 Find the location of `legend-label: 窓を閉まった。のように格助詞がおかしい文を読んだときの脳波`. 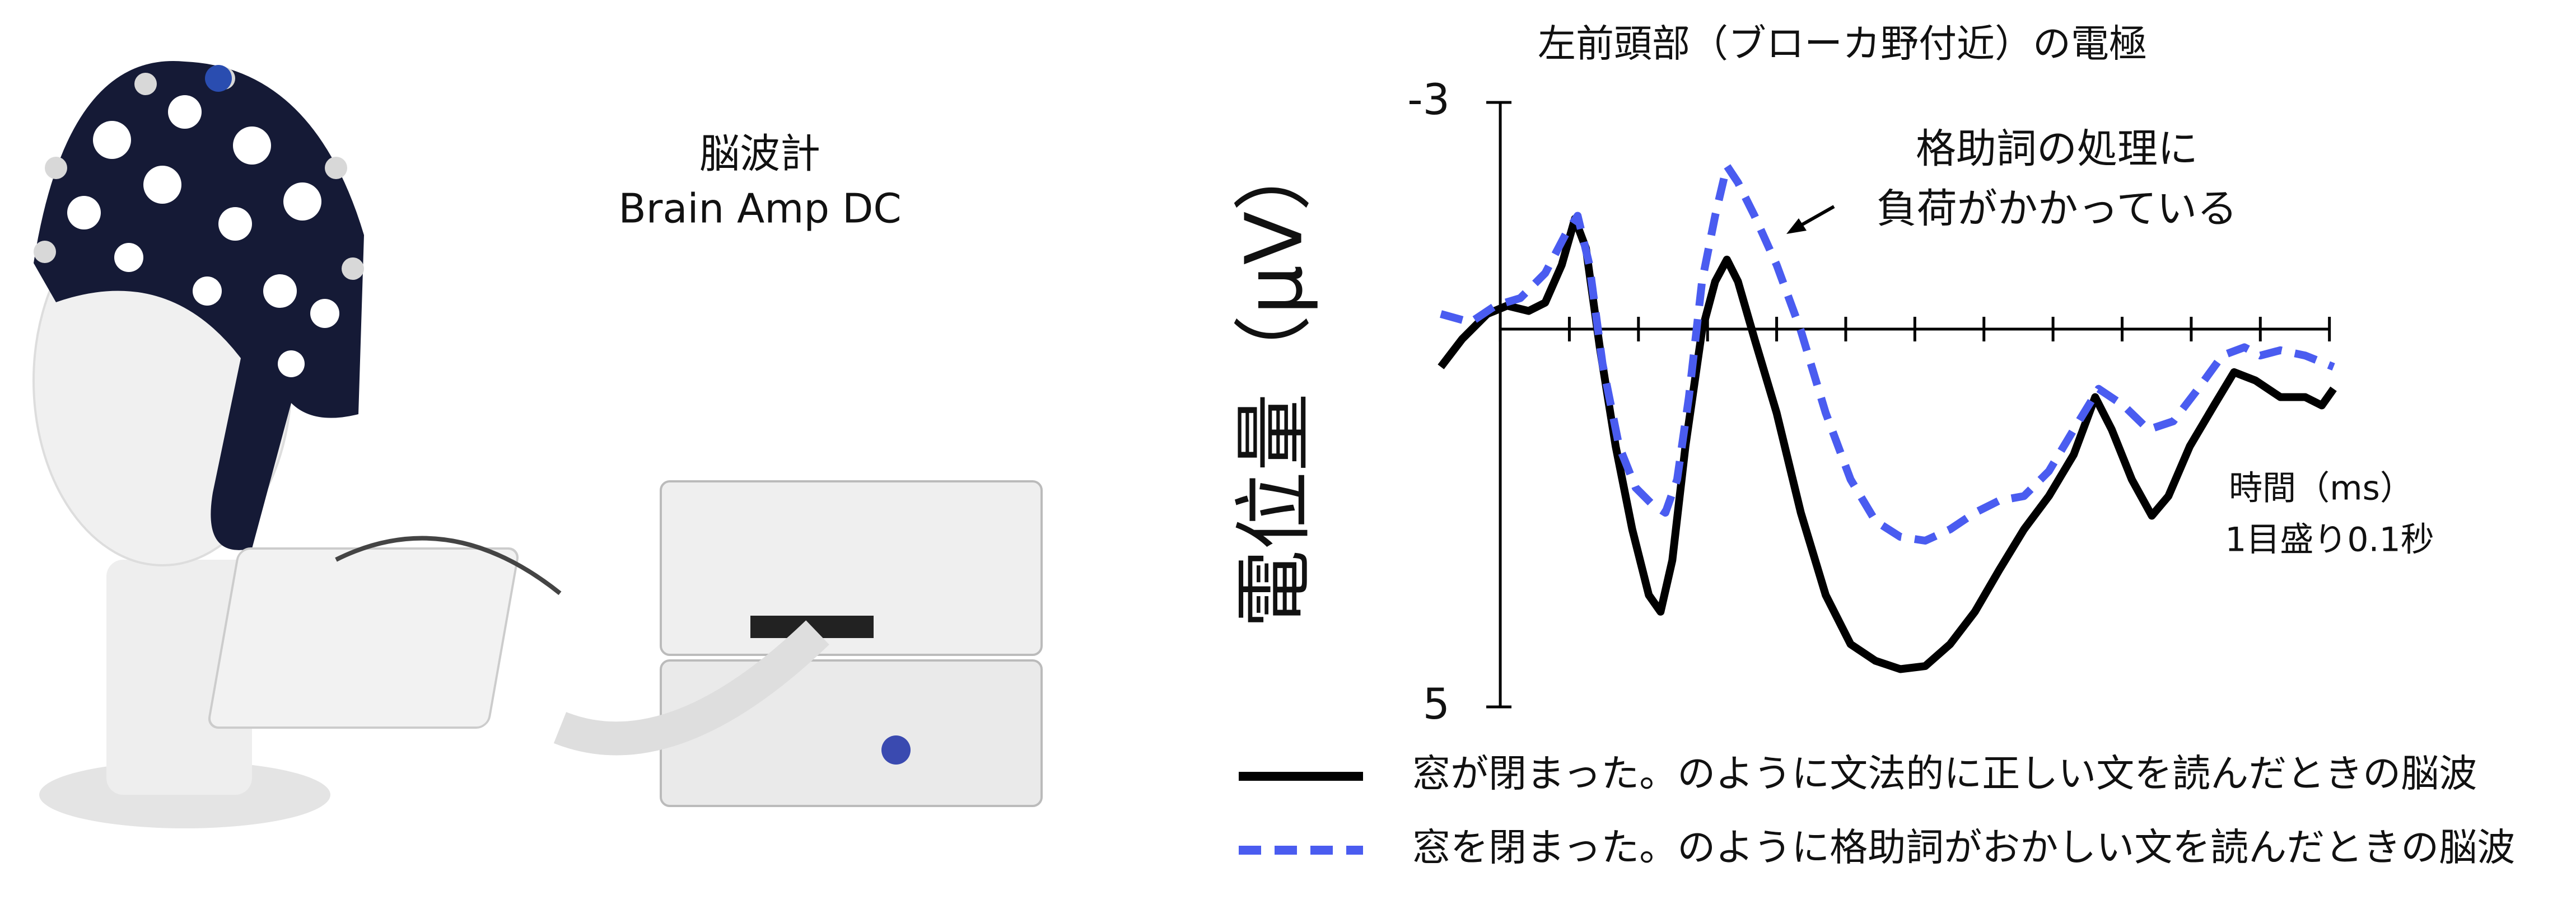

legend-label: 窓を閉まった。のように格助詞がおかしい文を読んだときの脳波 is located at coordinates (1964, 848).